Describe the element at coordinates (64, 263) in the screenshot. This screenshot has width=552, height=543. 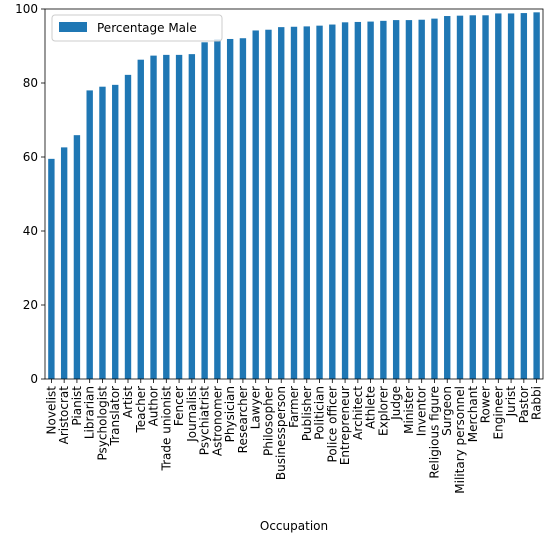
I see `bar-aristocrat` at that location.